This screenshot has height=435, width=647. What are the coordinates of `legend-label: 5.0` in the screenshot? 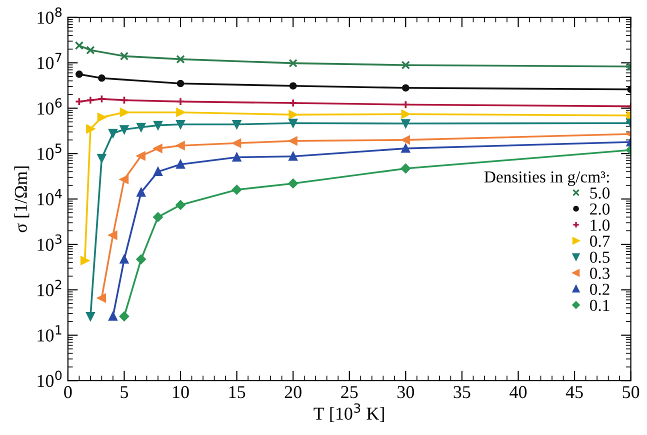 It's located at (600, 193).